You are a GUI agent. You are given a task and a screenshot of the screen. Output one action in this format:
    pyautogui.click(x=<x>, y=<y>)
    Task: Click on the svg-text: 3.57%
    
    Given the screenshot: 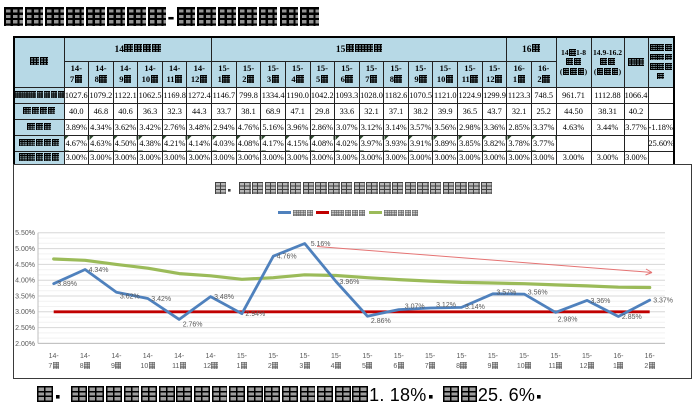 What is the action you would take?
    pyautogui.click(x=506, y=292)
    